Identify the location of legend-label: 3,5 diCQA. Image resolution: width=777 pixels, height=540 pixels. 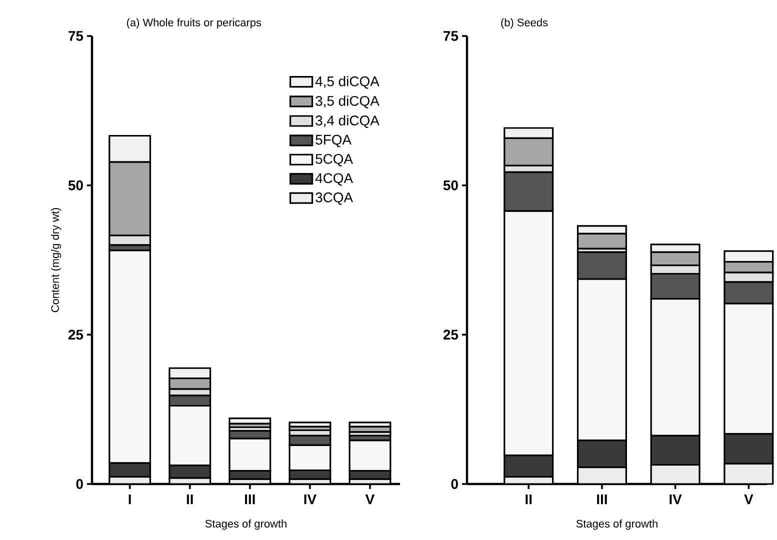
(348, 102).